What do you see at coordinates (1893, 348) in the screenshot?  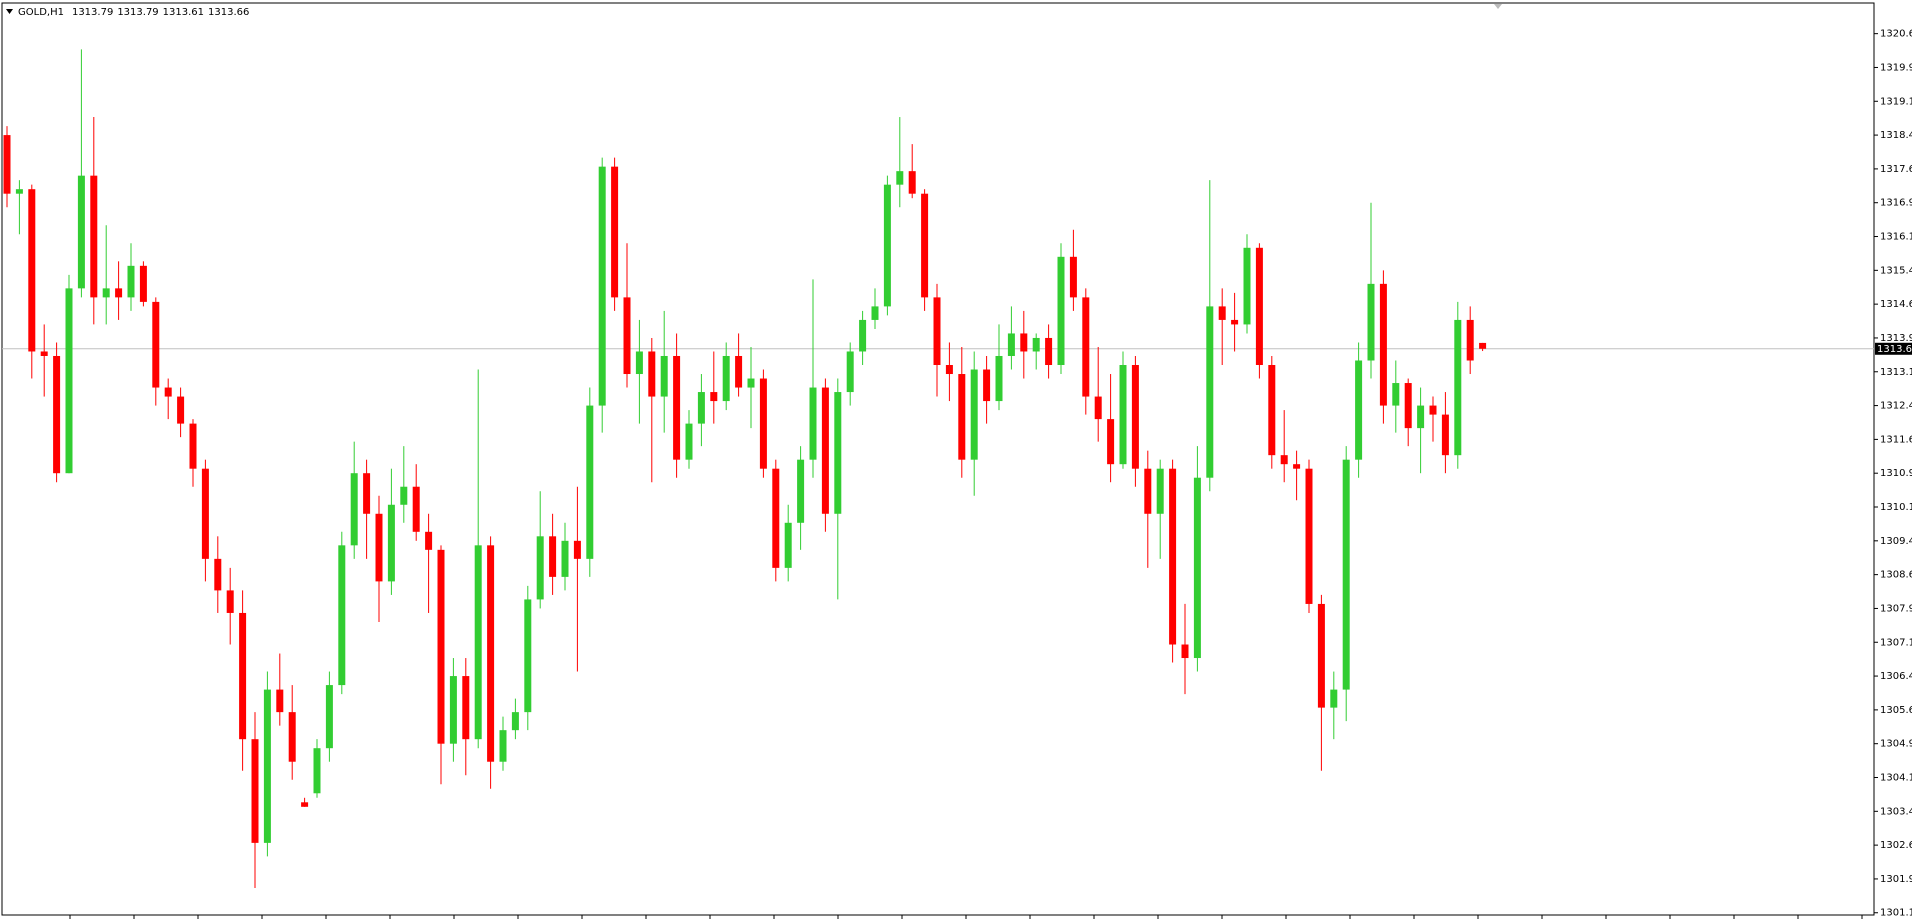 I see `current-price-box` at bounding box center [1893, 348].